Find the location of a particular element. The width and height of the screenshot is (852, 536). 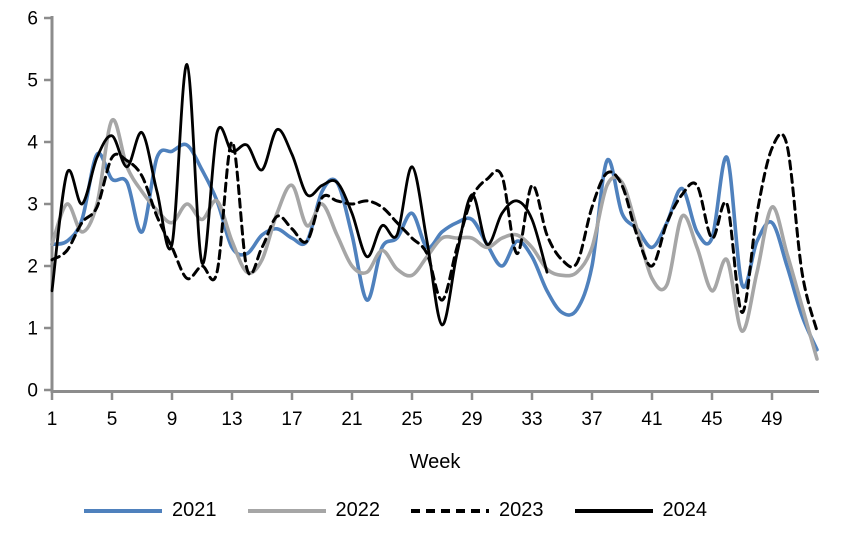

x-axis-tick-label: 29 is located at coordinates (471, 419).